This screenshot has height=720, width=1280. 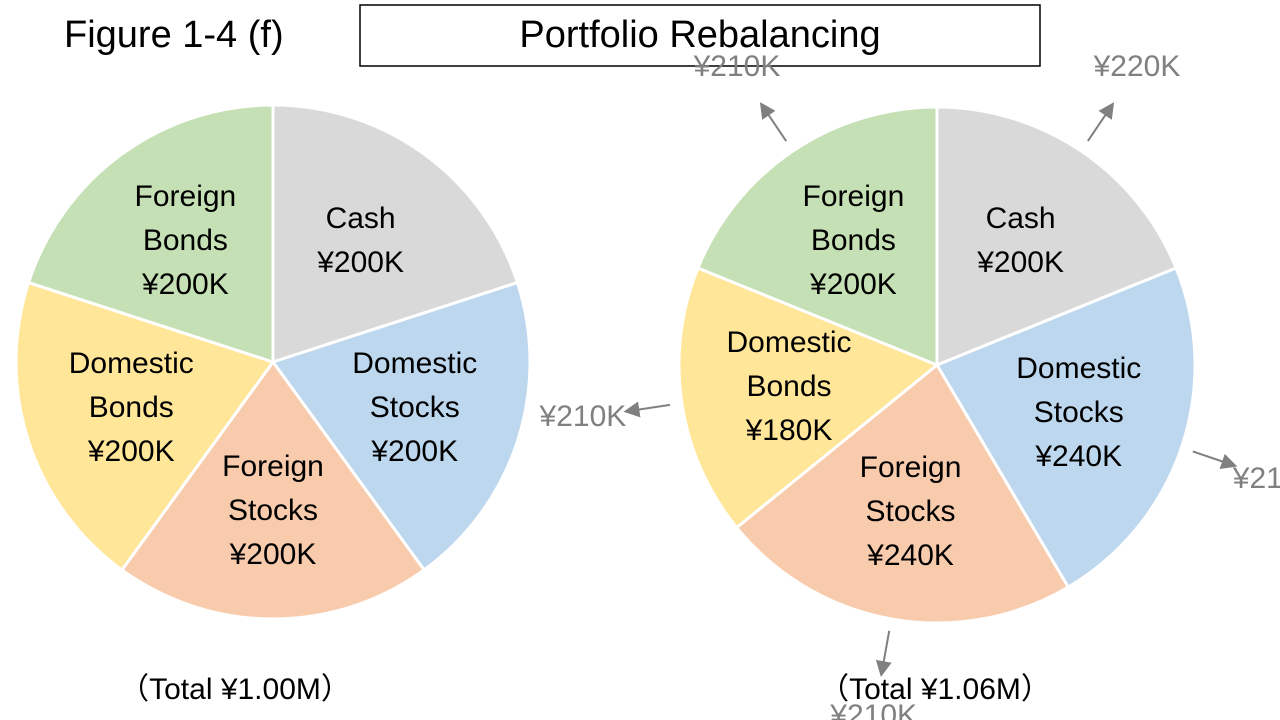 I want to click on slice-label: Foreign Stocks ¥240K, so click(x=911, y=512).